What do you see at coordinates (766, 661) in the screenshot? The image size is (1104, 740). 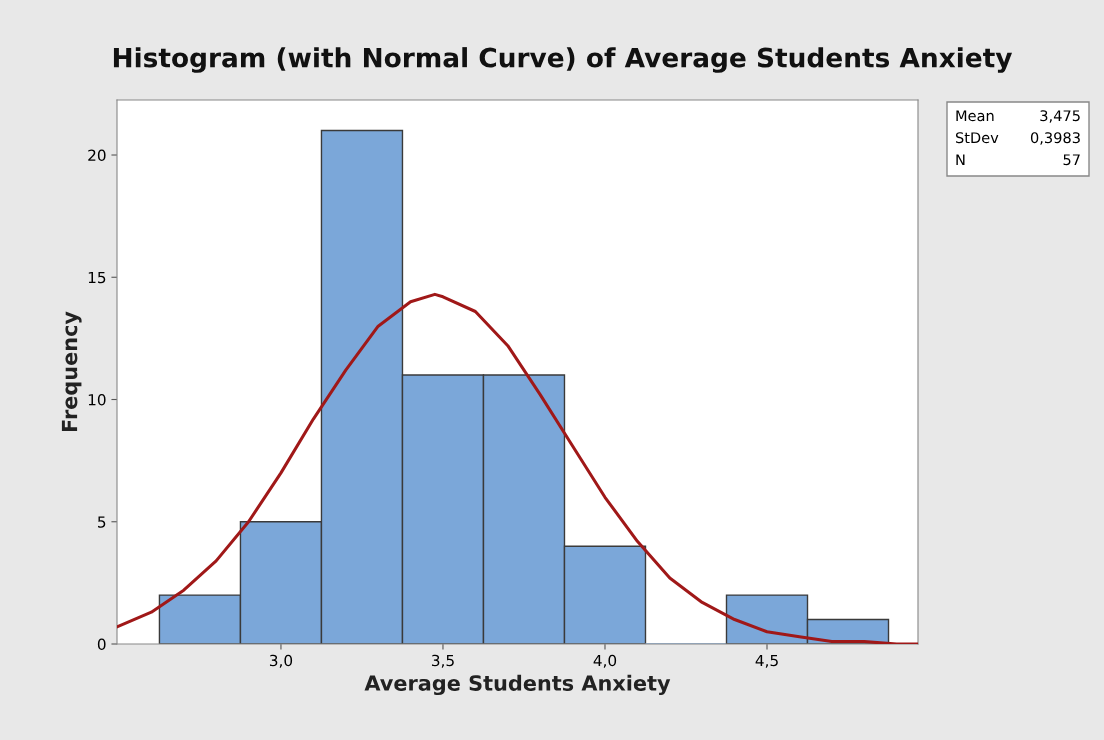 I see `x-tick-label: 4,5` at bounding box center [766, 661].